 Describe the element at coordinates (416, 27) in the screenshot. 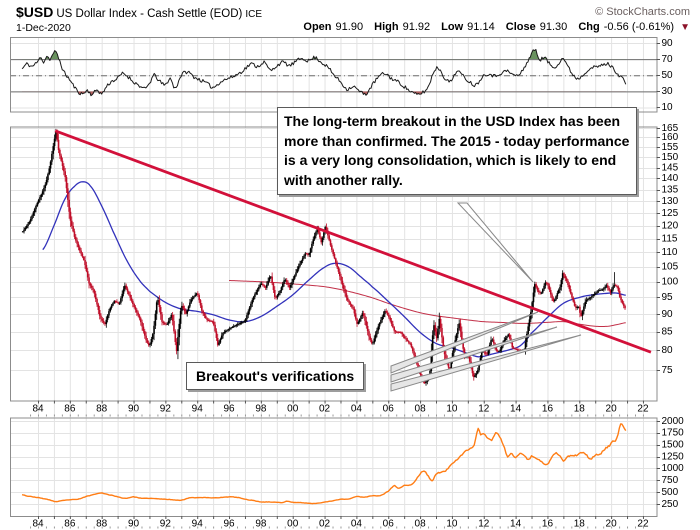

I see `high-value: 91.92` at that location.